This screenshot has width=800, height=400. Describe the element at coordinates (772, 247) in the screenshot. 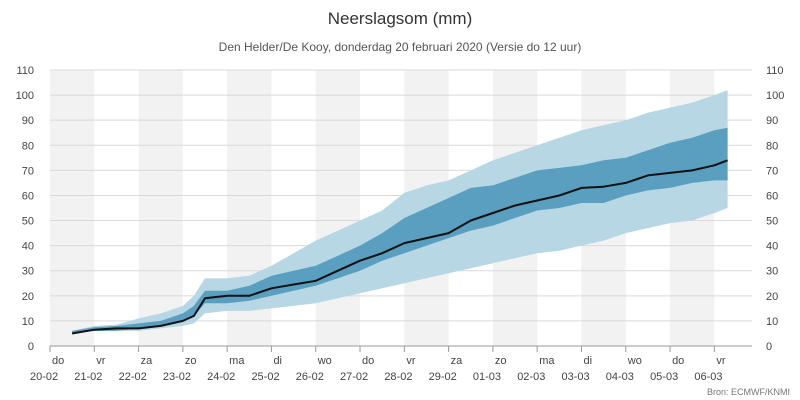

I see `y-tick-label-right: 40` at that location.